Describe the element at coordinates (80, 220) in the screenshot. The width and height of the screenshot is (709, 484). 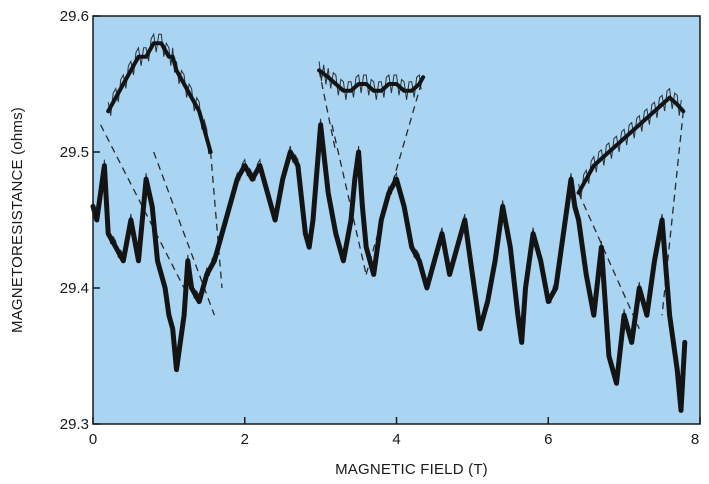
I see `y-axis: 29.3 29.4 29.5 29.6` at that location.